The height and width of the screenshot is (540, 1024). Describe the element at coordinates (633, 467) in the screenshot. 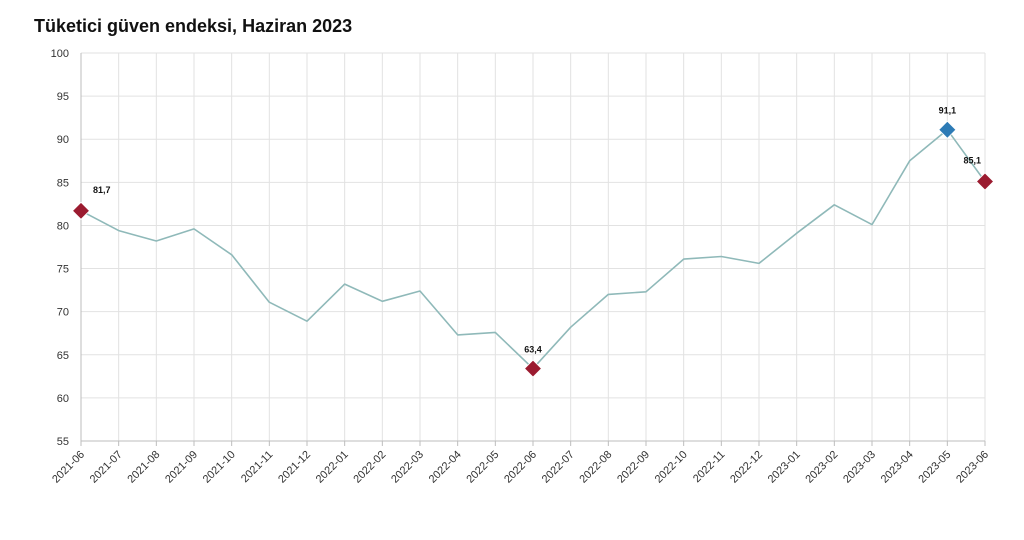

I see `x-tick-label: 2022-09` at that location.